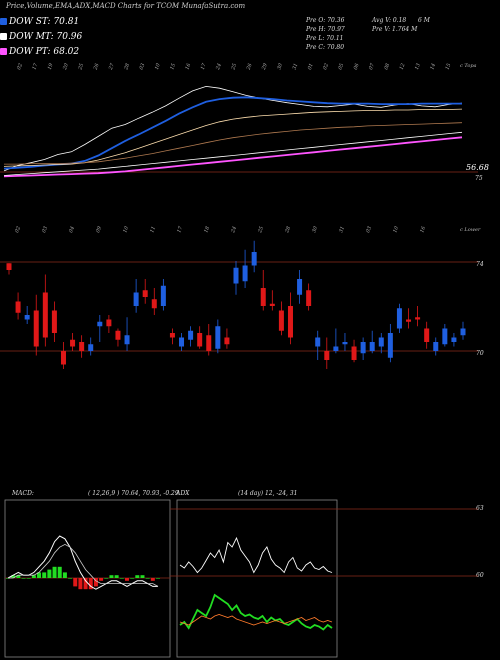 This screenshot has width=500, height=660. Describe the element at coordinates (468, 66) in the screenshot. I see `ema-panel-tag: c Topa` at that location.